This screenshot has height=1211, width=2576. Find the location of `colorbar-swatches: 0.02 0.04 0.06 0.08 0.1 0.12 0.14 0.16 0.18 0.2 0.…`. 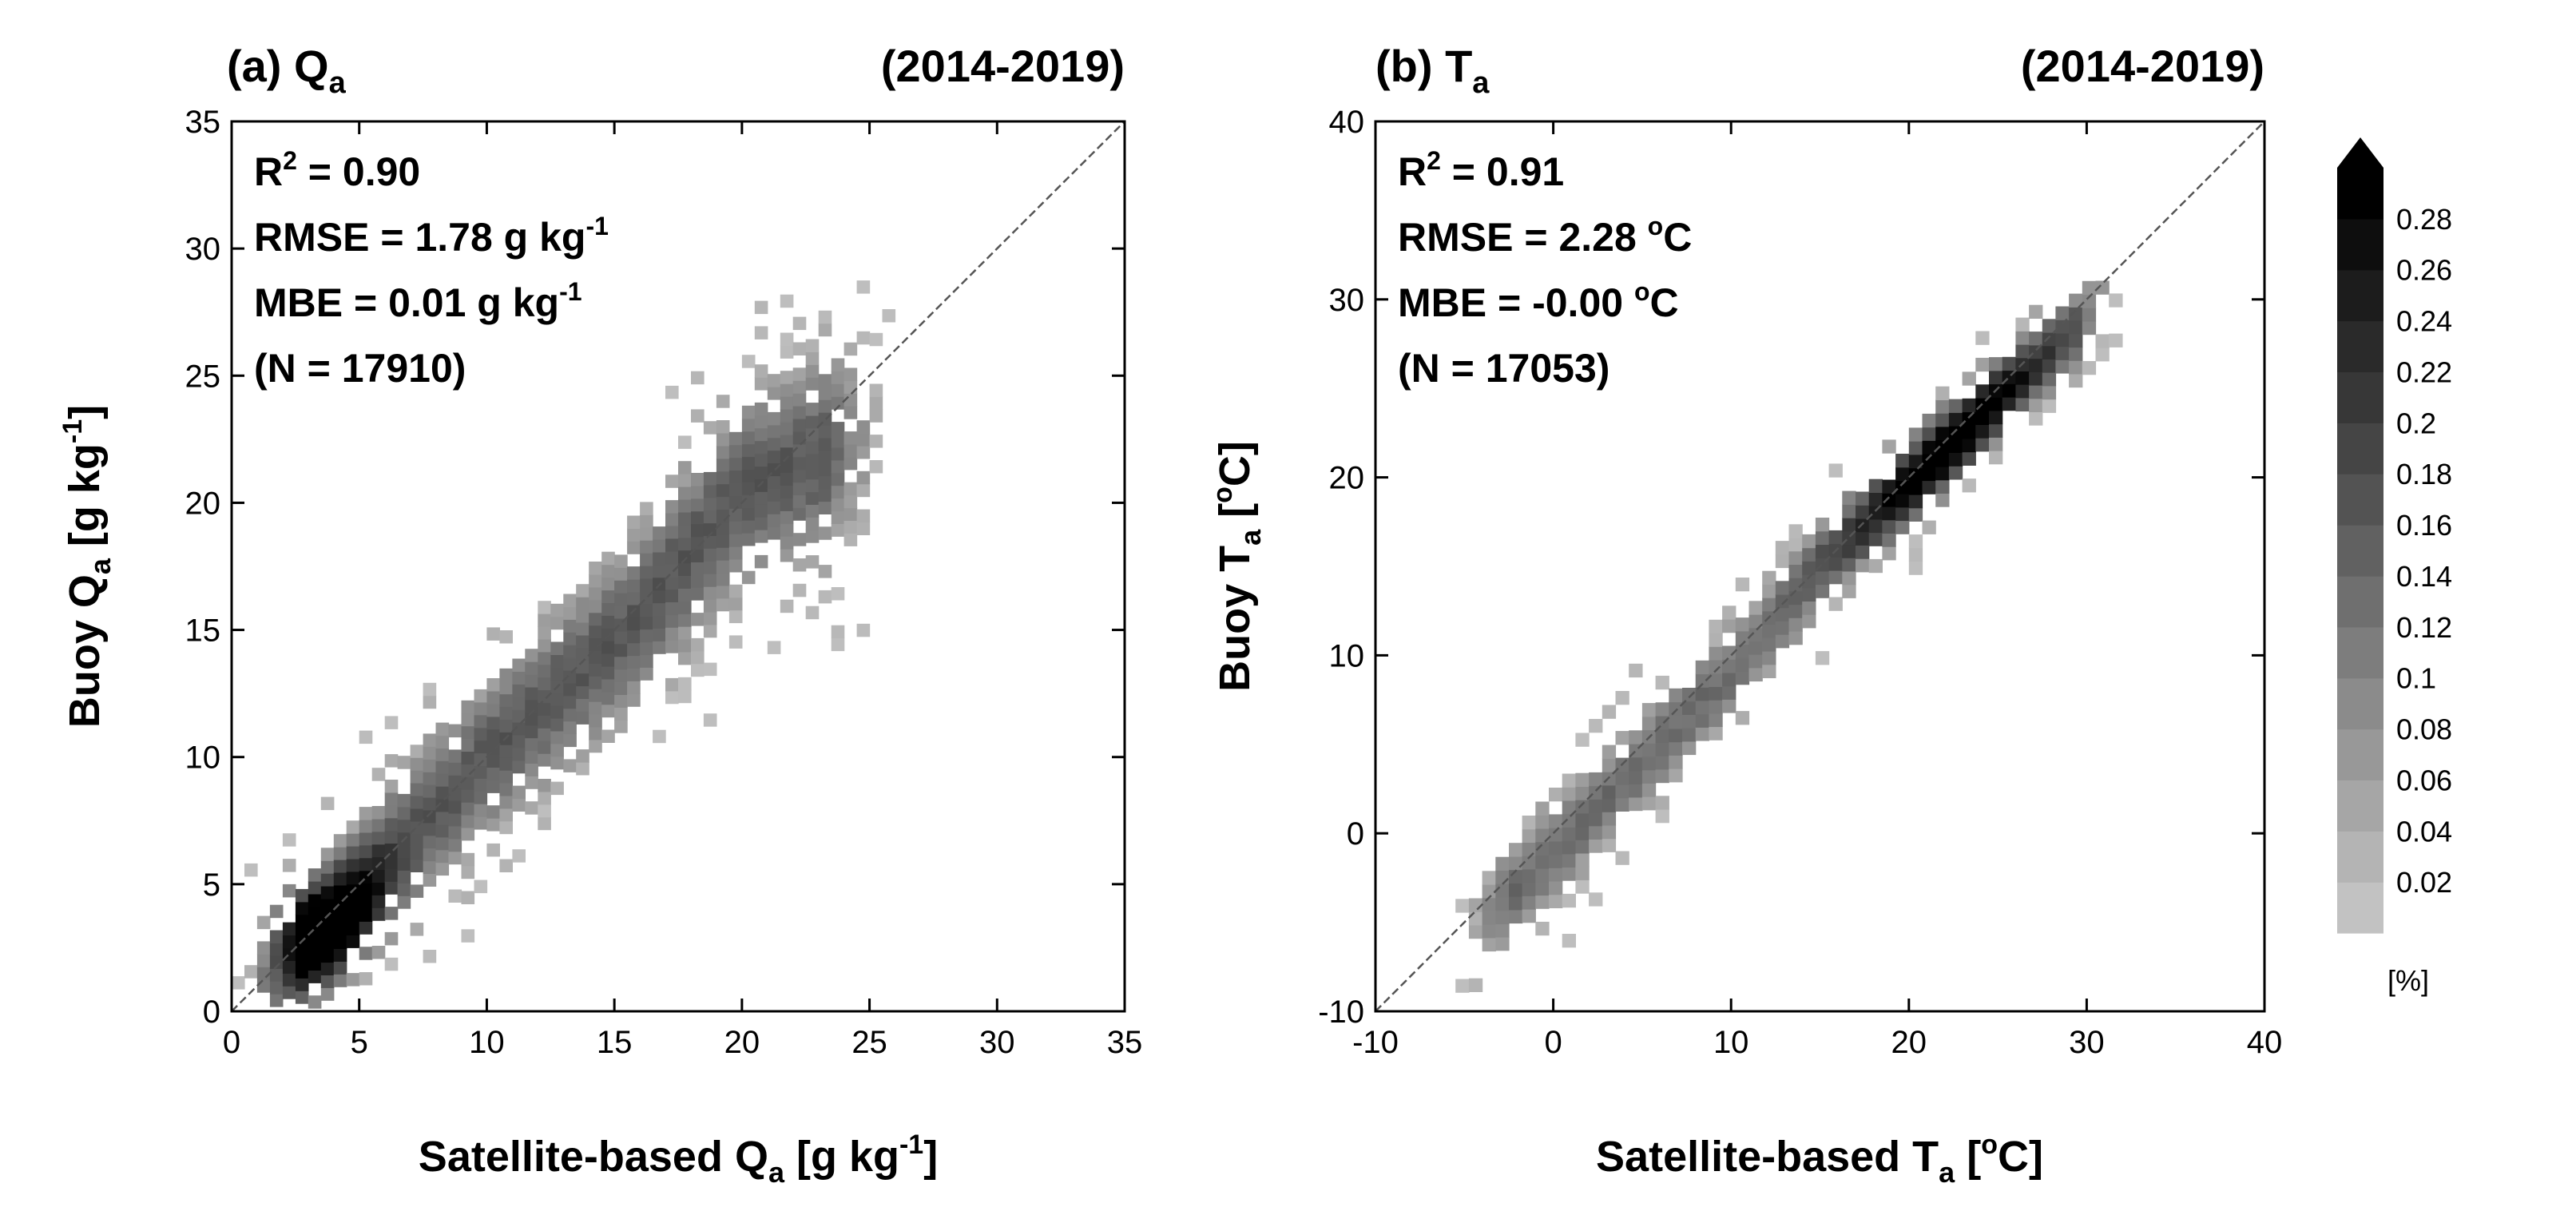

colorbar-swatches: 0.02 0.04 0.06 0.08 0.1 0.12 0.14 0.16 0.18 0.2 0.… is located at coordinates (2394, 535).